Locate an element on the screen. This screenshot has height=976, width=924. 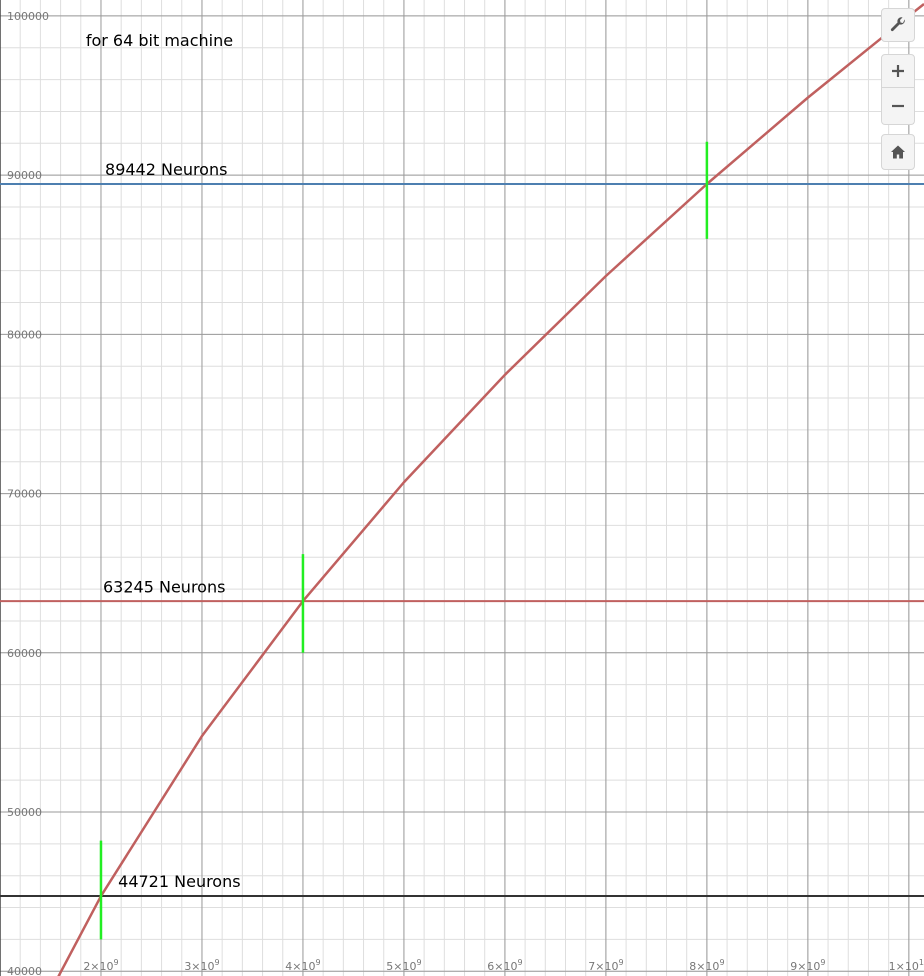
home-button is located at coordinates (898, 152).